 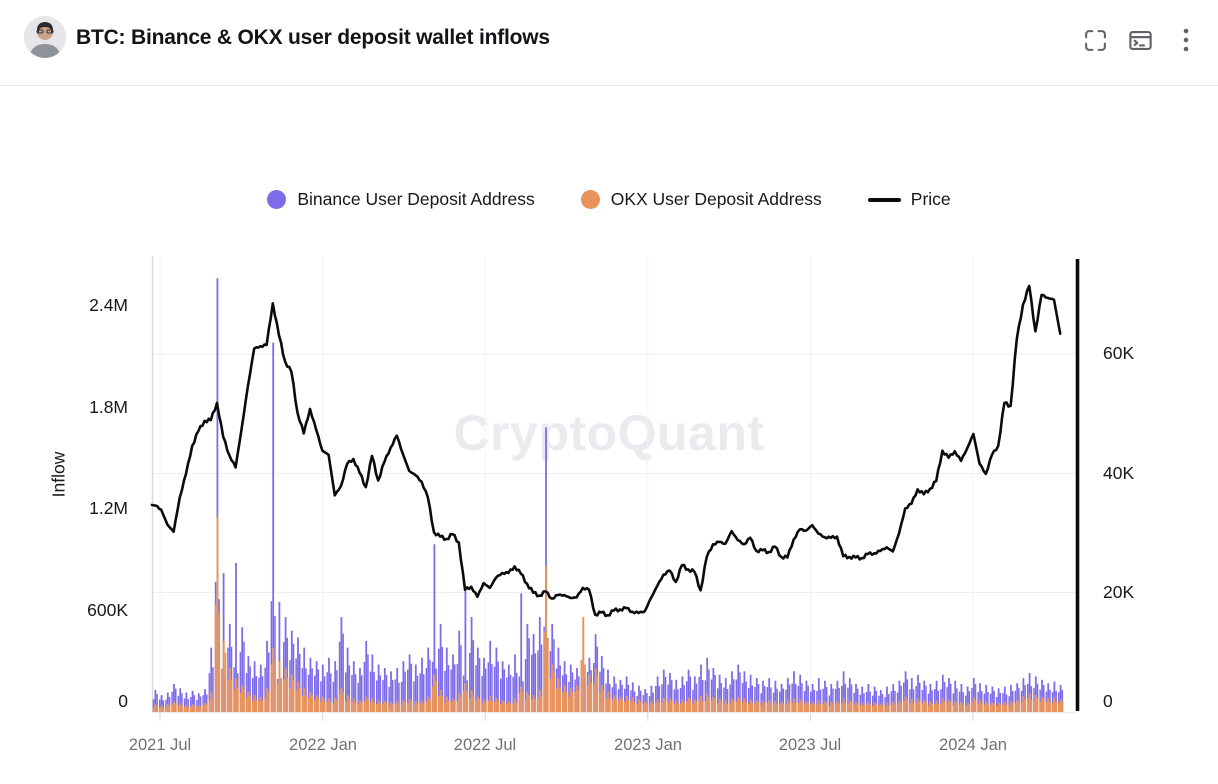 I want to click on x-tick: 2021 Jul, so click(x=160, y=745).